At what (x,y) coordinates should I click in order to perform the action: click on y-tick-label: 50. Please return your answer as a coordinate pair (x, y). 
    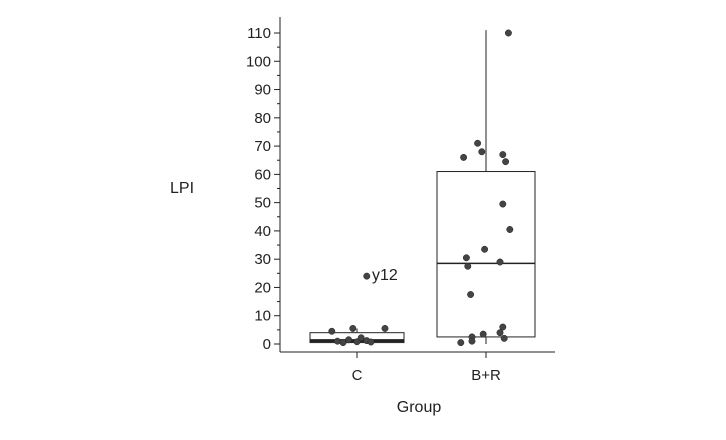
    Looking at the image, I should click on (262, 203).